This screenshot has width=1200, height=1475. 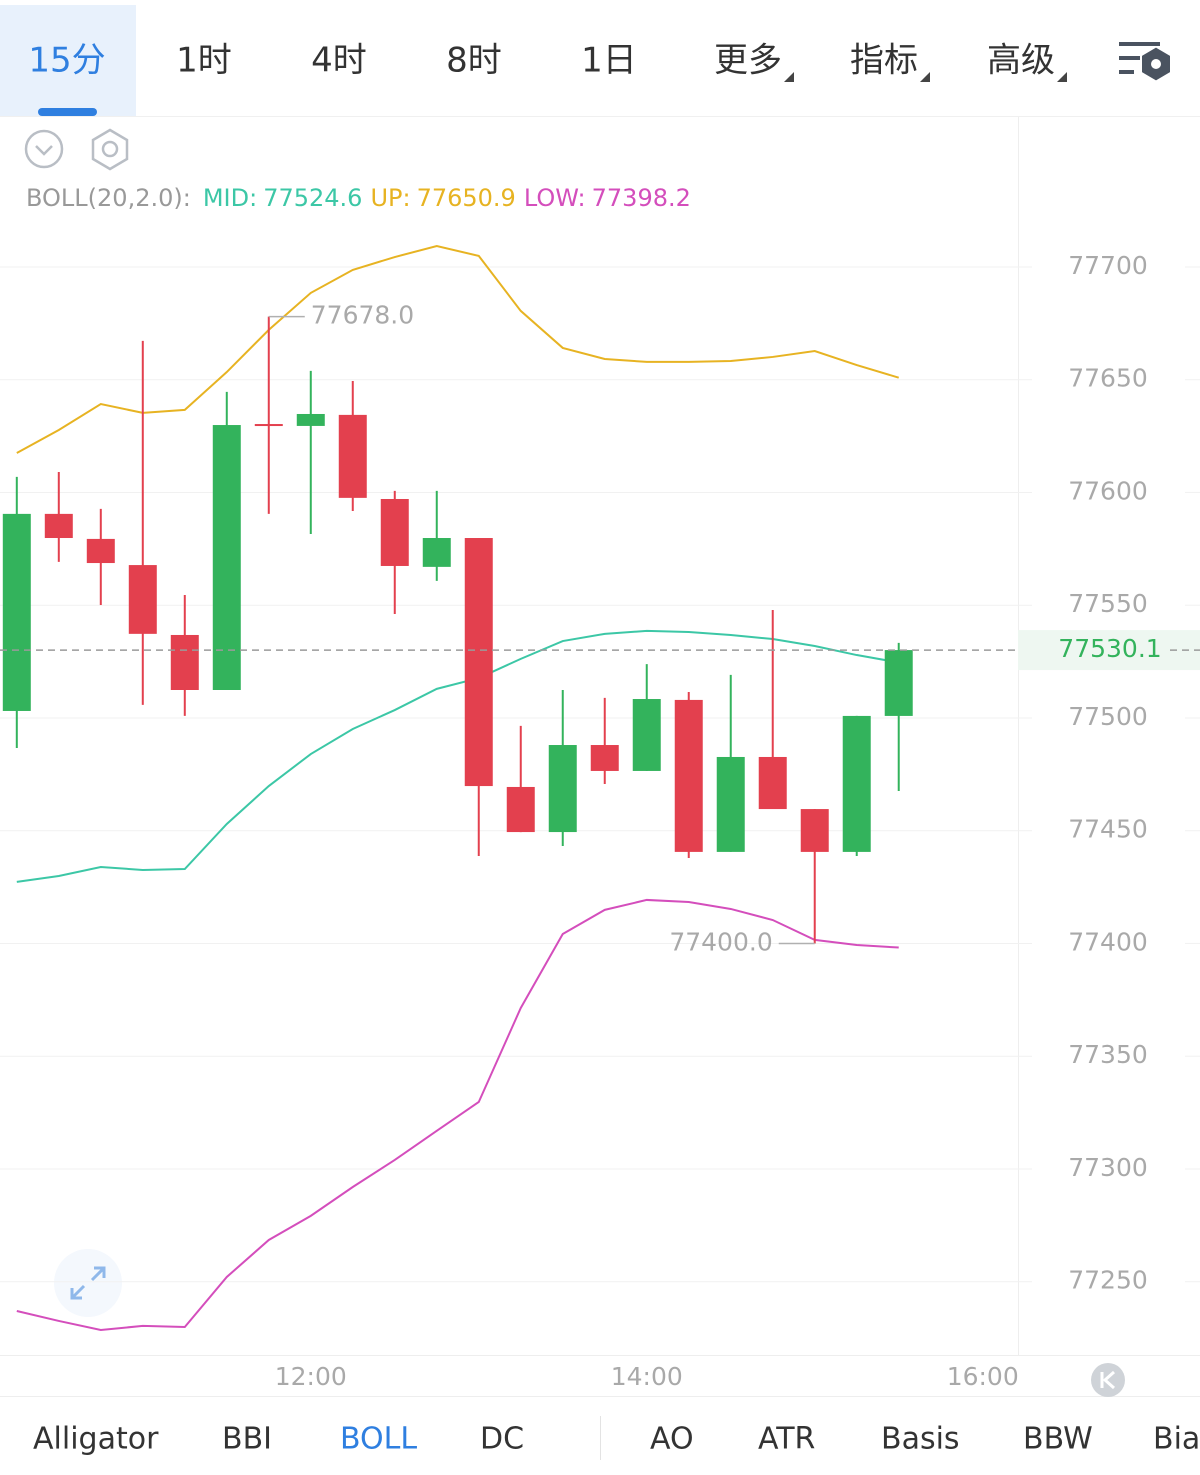 What do you see at coordinates (1108, 265) in the screenshot?
I see `y-tick-label: 77700` at bounding box center [1108, 265].